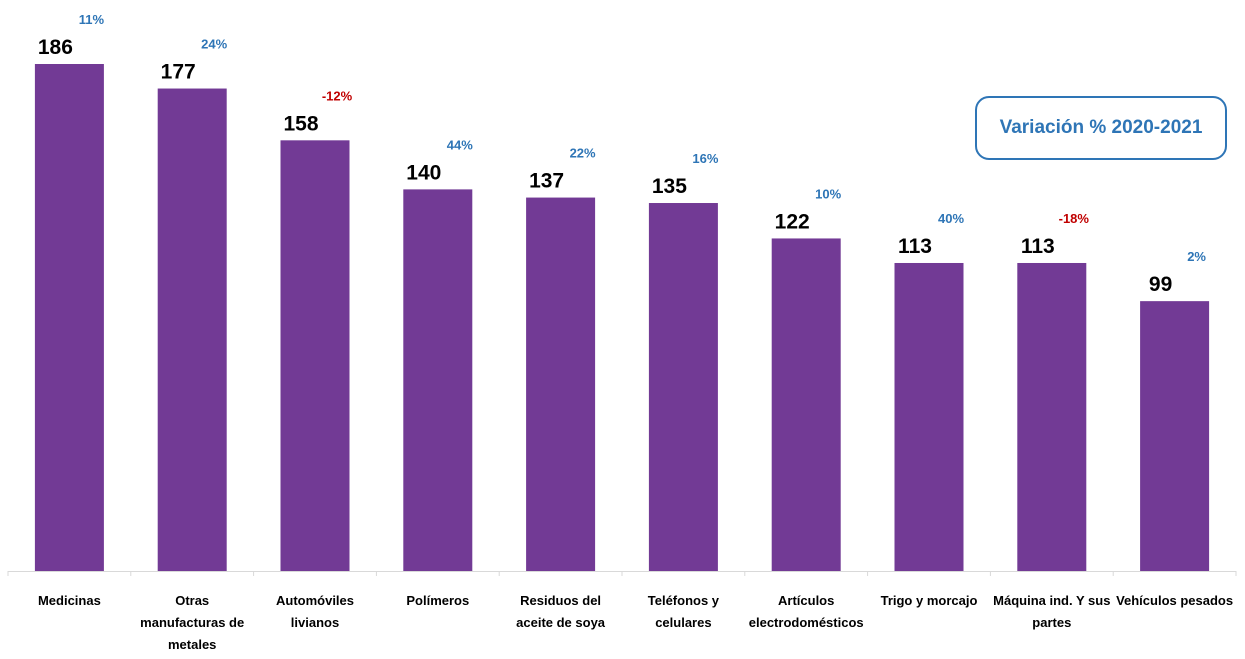 Image resolution: width=1245 pixels, height=659 pixels. What do you see at coordinates (705, 158) in the screenshot?
I see `variation-label: 16%` at bounding box center [705, 158].